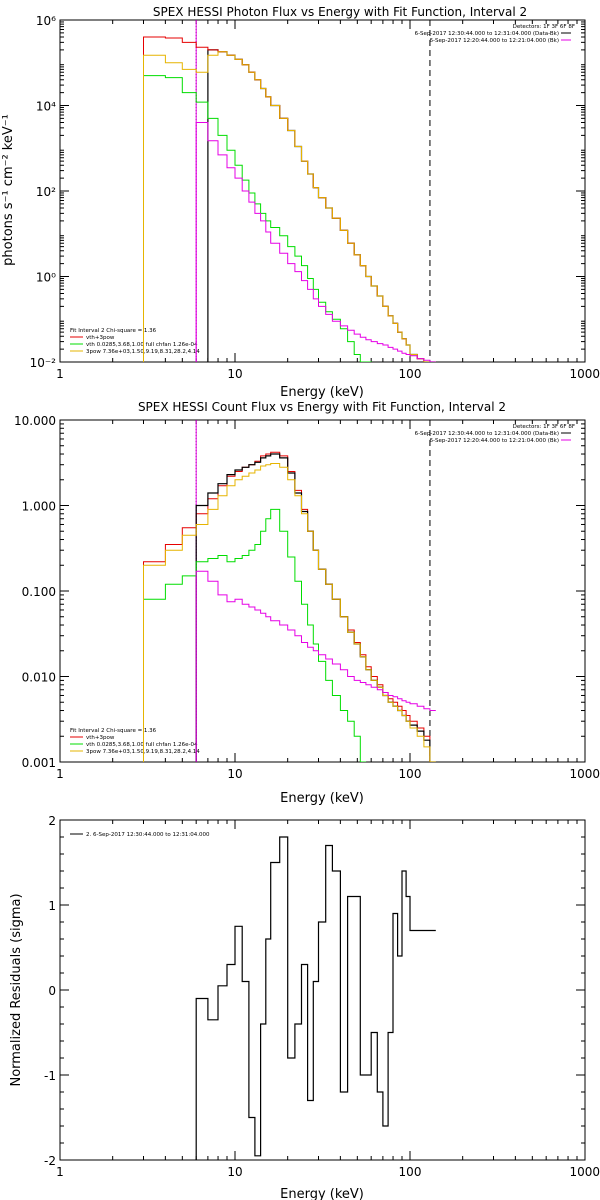  What do you see at coordinates (43, 363) in the screenshot?
I see `photon-flux-y-tick-label: 10⁻²` at bounding box center [43, 363].